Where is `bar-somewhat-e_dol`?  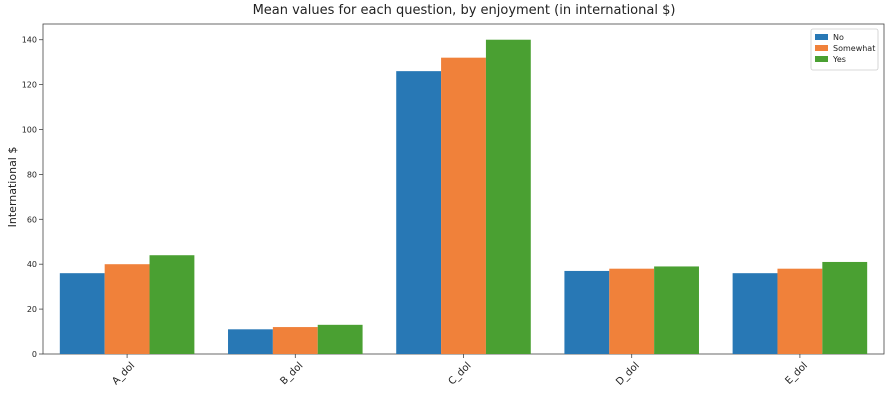 bar-somewhat-e_dol is located at coordinates (800, 311).